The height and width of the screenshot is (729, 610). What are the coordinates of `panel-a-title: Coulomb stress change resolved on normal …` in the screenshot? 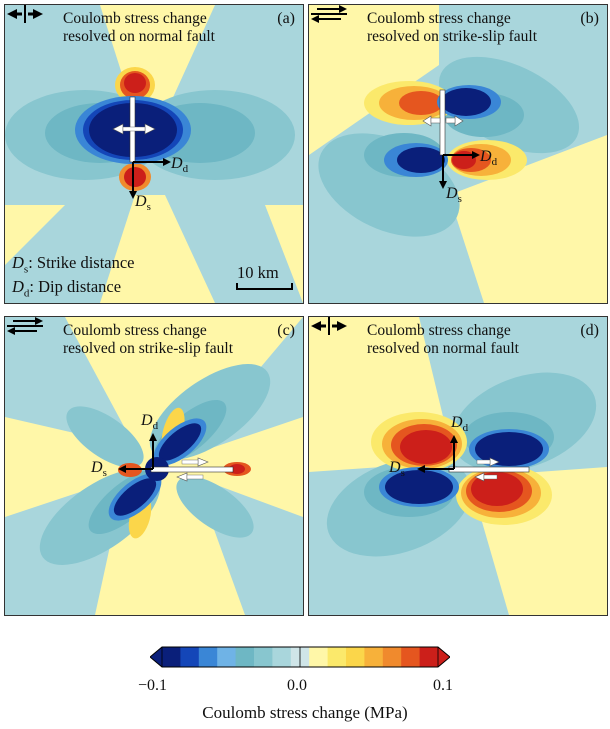 It's located at (139, 27).